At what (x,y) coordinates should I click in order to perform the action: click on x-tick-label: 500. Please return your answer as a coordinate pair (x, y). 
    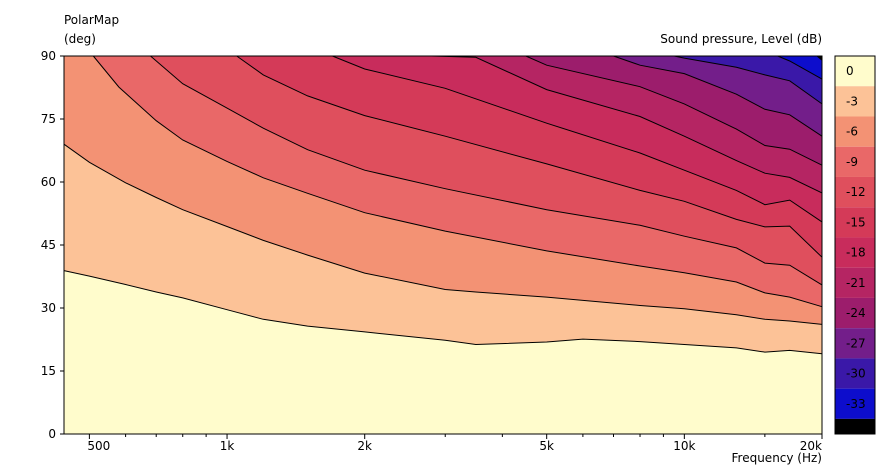
    Looking at the image, I should click on (98, 446).